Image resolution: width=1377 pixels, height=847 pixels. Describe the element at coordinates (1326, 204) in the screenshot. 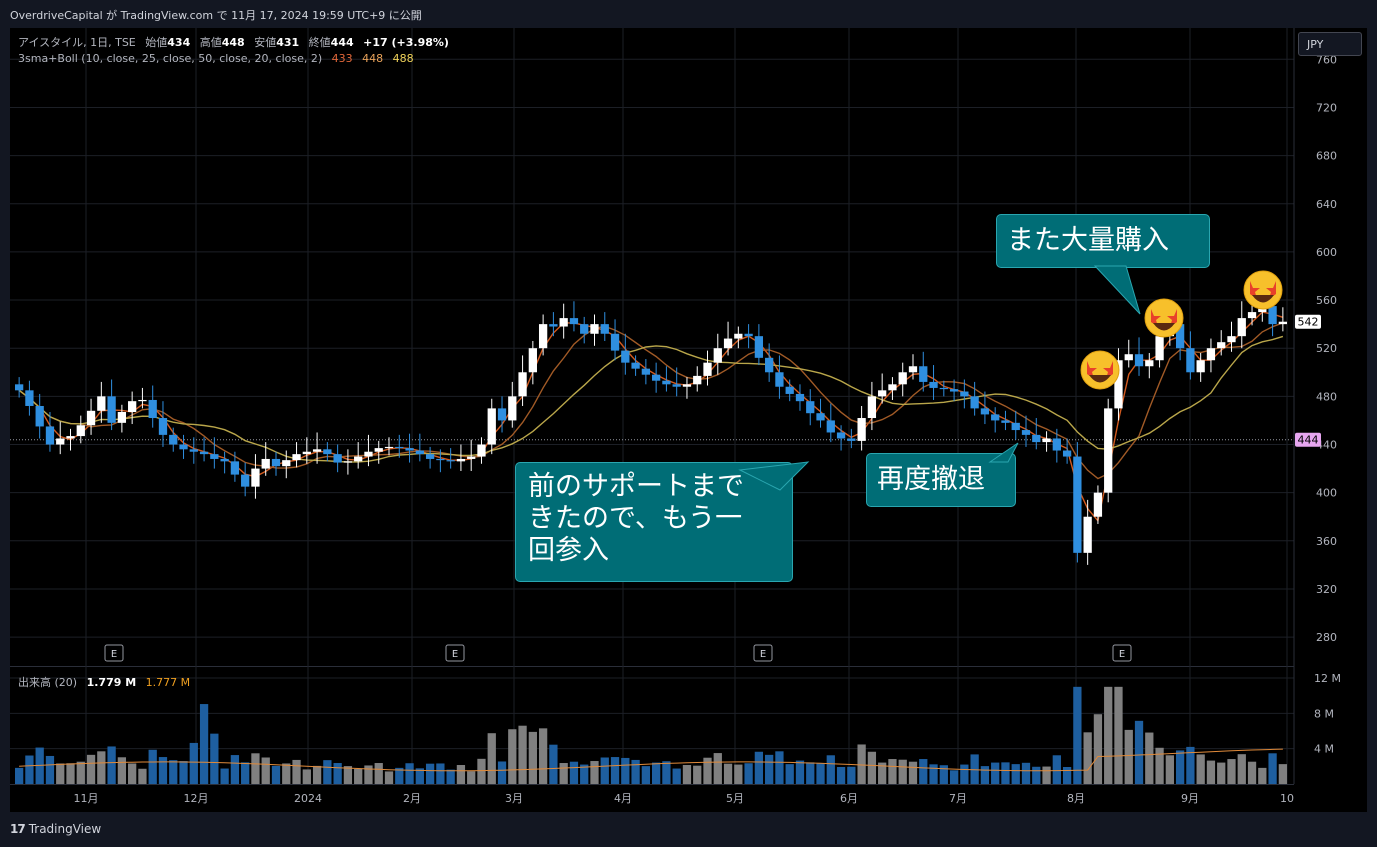

I see `price-tick-label: 640` at that location.